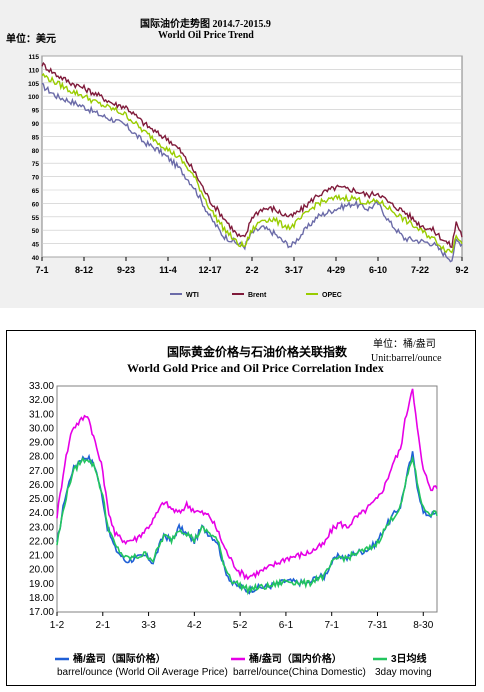 This screenshot has height=692, width=484. Describe the element at coordinates (36, 124) in the screenshot. I see `c1-y-tick-label: 90` at that location.